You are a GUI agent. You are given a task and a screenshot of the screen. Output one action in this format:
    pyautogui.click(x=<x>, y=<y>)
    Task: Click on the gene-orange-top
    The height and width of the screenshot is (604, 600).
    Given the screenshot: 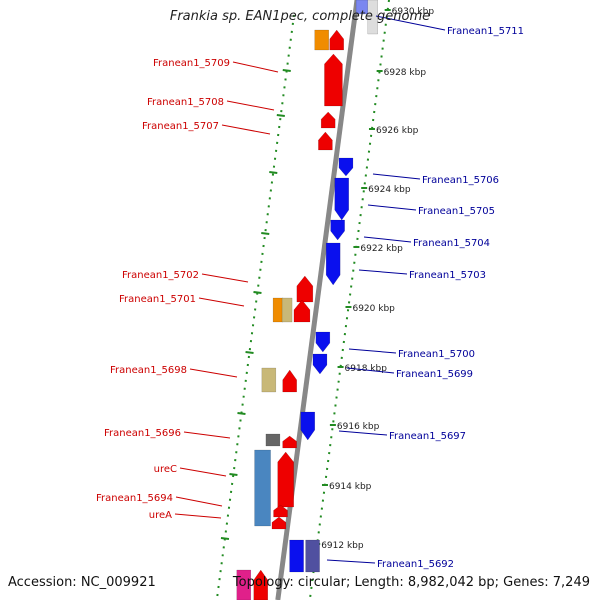 What is the action you would take?
    pyautogui.click(x=321, y=40)
    